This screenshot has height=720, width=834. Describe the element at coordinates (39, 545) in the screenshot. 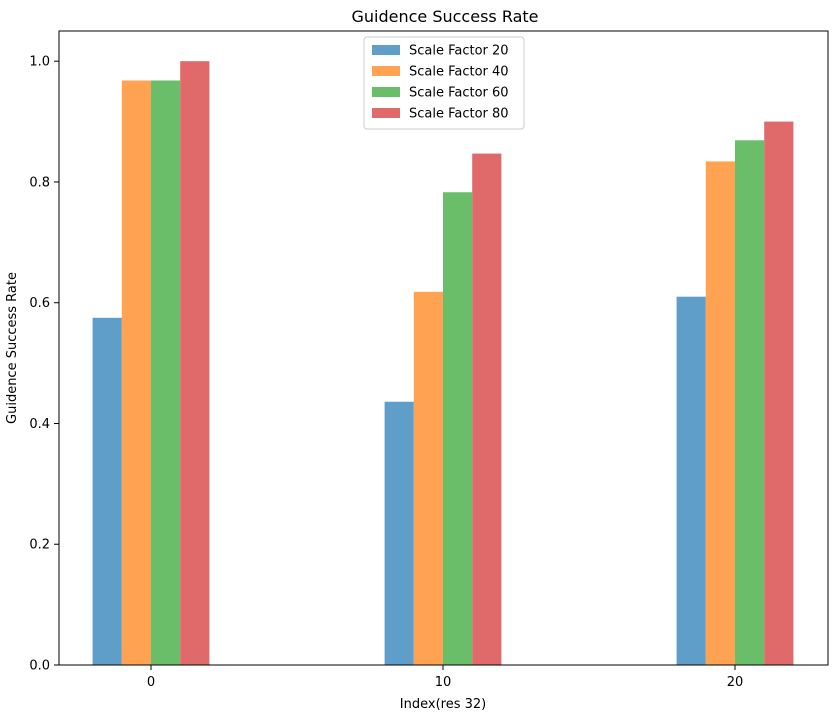

I see `y-tick-label: 0.2` at that location.